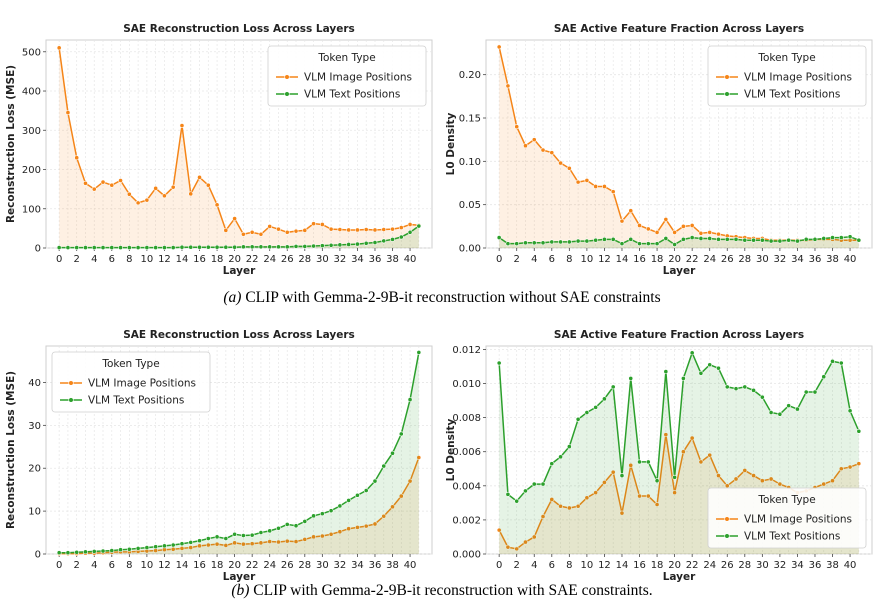  What do you see at coordinates (239, 29) in the screenshot?
I see `chart-title: SAE Reconstruction Loss Across Layers` at bounding box center [239, 29].